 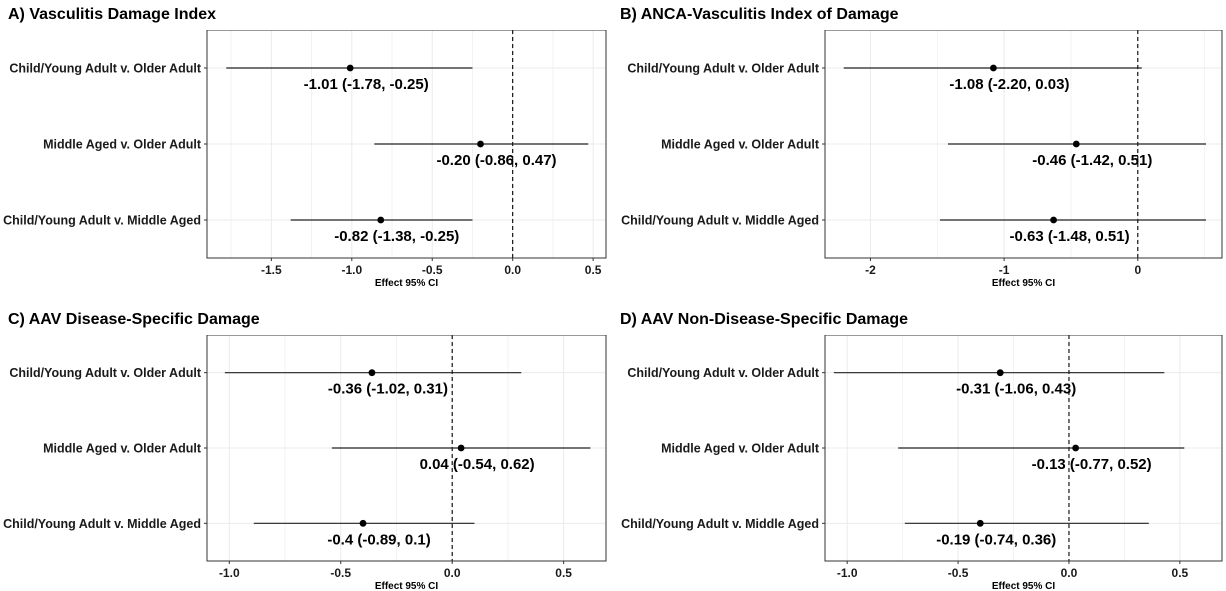 What do you see at coordinates (1016, 389) in the screenshot?
I see `estimate-label: -0.31 (-1.06, 0.43)` at bounding box center [1016, 389].